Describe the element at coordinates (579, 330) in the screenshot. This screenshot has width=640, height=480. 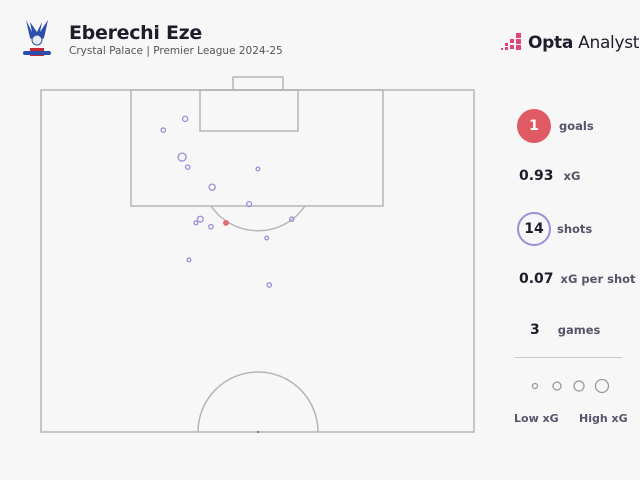
I see `games-label: games` at that location.